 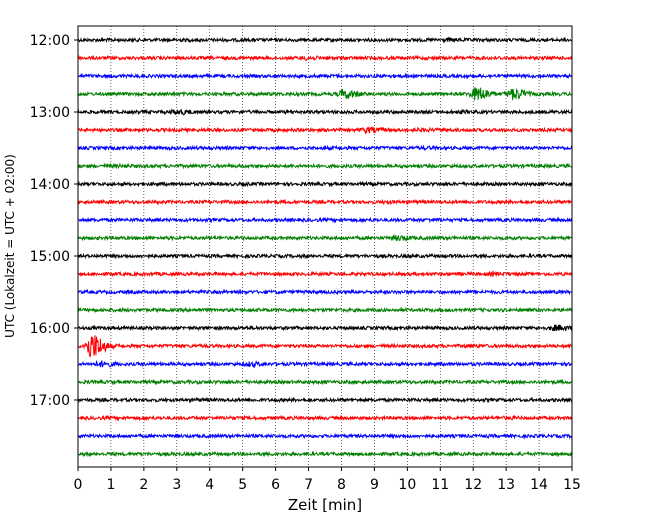 What do you see at coordinates (176, 485) in the screenshot?
I see `x-tick-label: 3` at bounding box center [176, 485].